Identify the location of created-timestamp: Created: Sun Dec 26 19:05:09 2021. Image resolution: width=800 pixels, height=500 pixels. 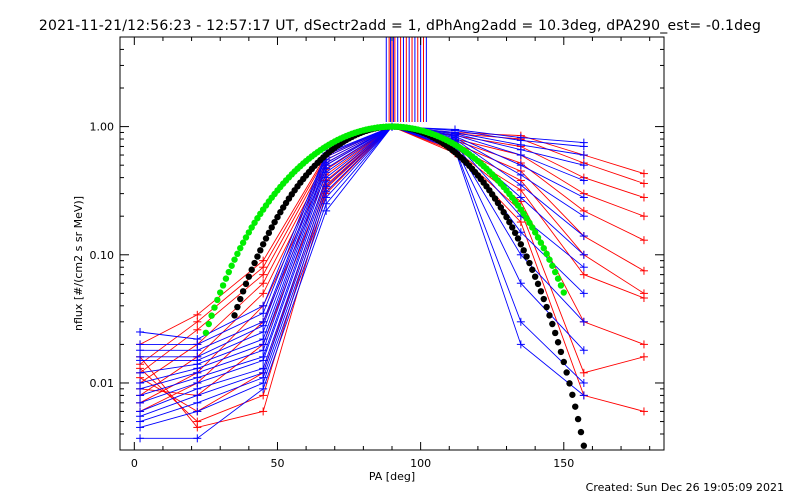
(684, 487).